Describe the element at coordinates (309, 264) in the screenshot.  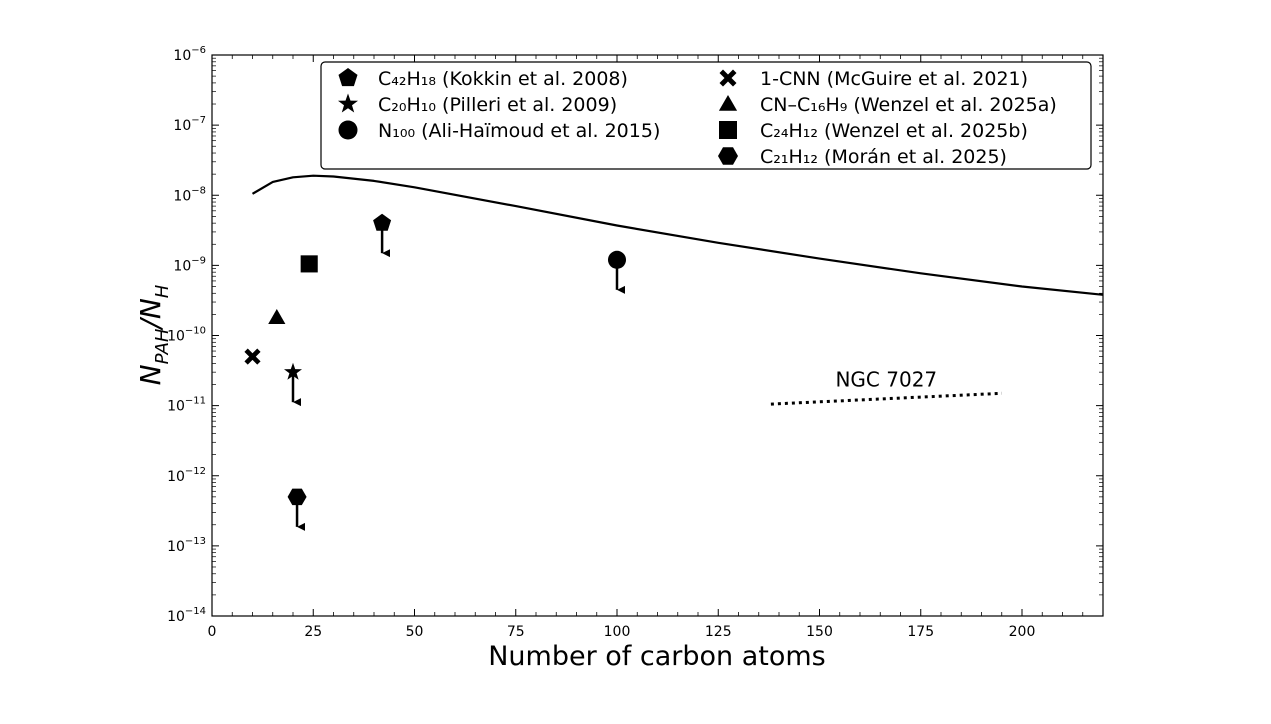
I see `square-point` at that location.